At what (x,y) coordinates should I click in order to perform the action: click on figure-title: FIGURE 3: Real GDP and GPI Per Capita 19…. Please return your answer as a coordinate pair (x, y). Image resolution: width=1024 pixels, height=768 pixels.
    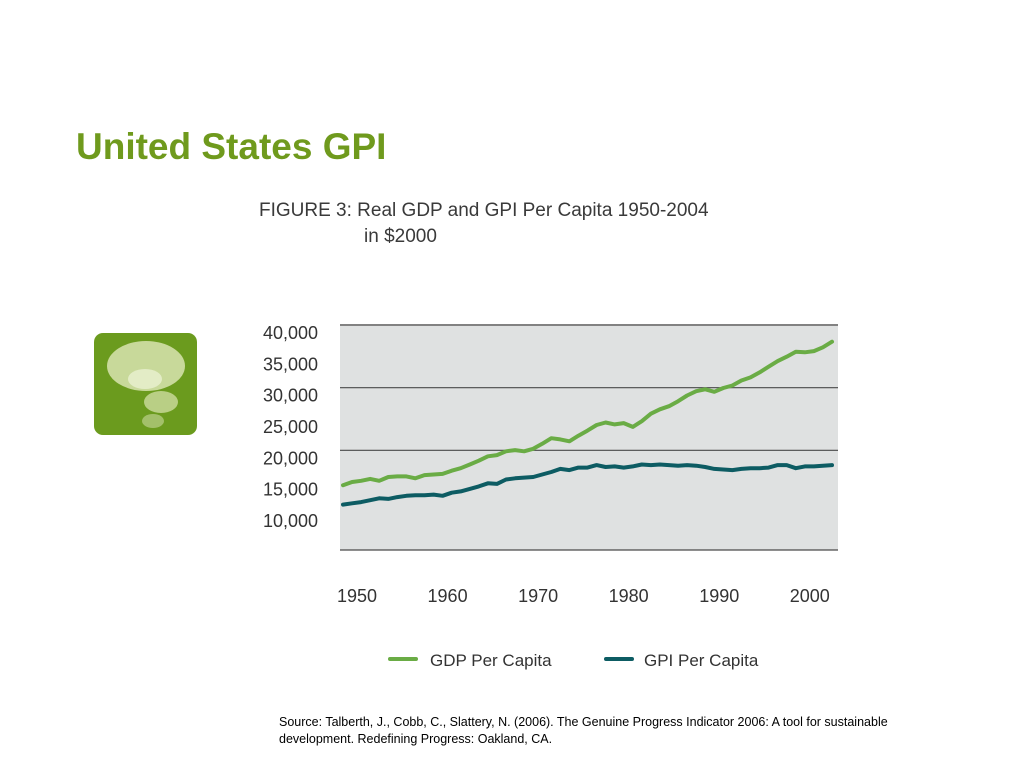
    Looking at the image, I should click on (484, 210).